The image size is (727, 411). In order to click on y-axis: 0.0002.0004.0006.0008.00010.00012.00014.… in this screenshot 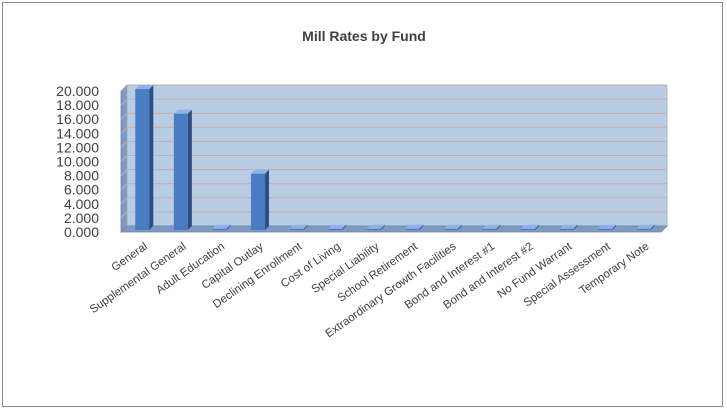, I will do `click(77, 161)`.